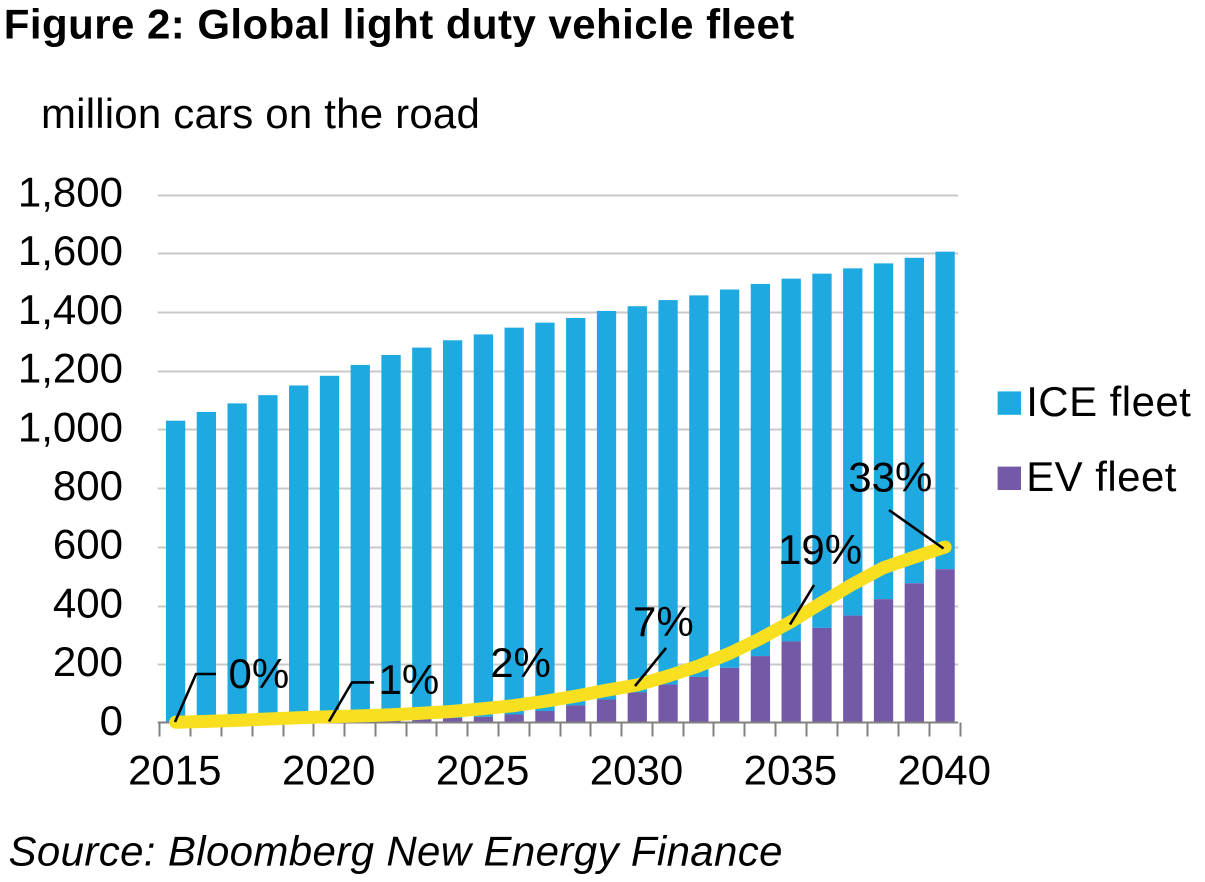 The width and height of the screenshot is (1205, 882). What do you see at coordinates (88, 544) in the screenshot?
I see `svg-text: 600` at bounding box center [88, 544].